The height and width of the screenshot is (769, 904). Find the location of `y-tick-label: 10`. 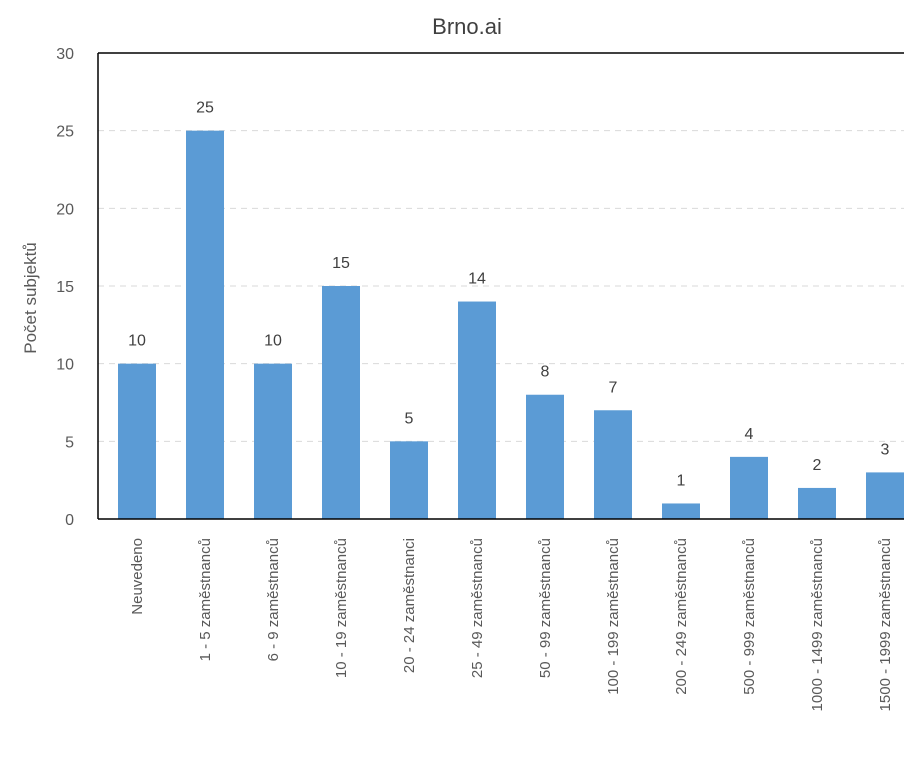

y-tick-label: 10 is located at coordinates (65, 365).